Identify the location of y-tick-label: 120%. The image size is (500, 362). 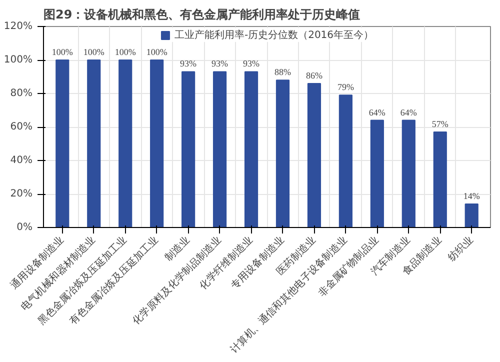
(18, 26).